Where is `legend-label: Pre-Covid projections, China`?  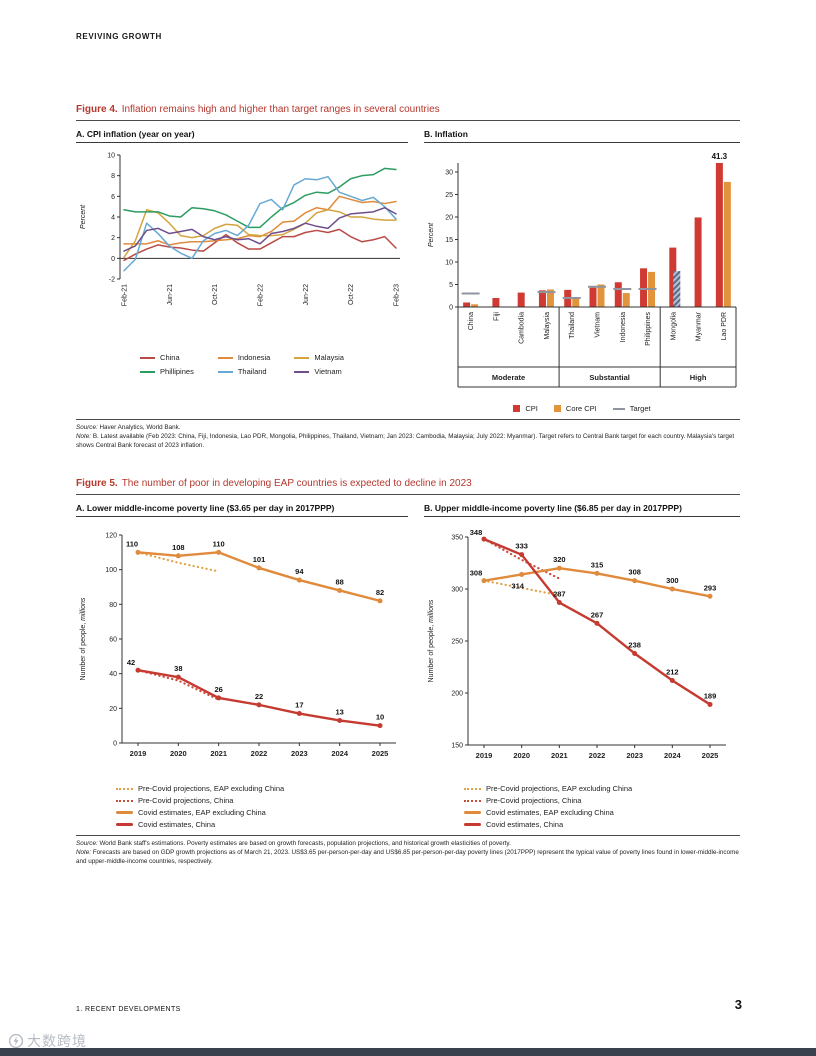
legend-label: Pre-Covid projections, China is located at coordinates (534, 800).